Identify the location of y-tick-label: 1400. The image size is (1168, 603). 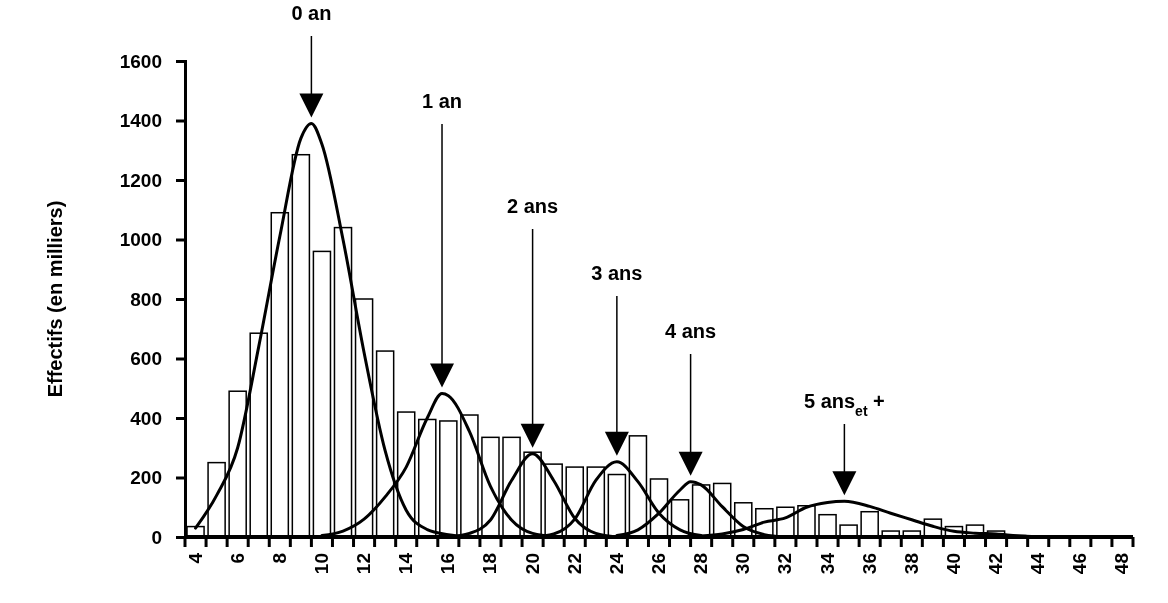
(140, 121).